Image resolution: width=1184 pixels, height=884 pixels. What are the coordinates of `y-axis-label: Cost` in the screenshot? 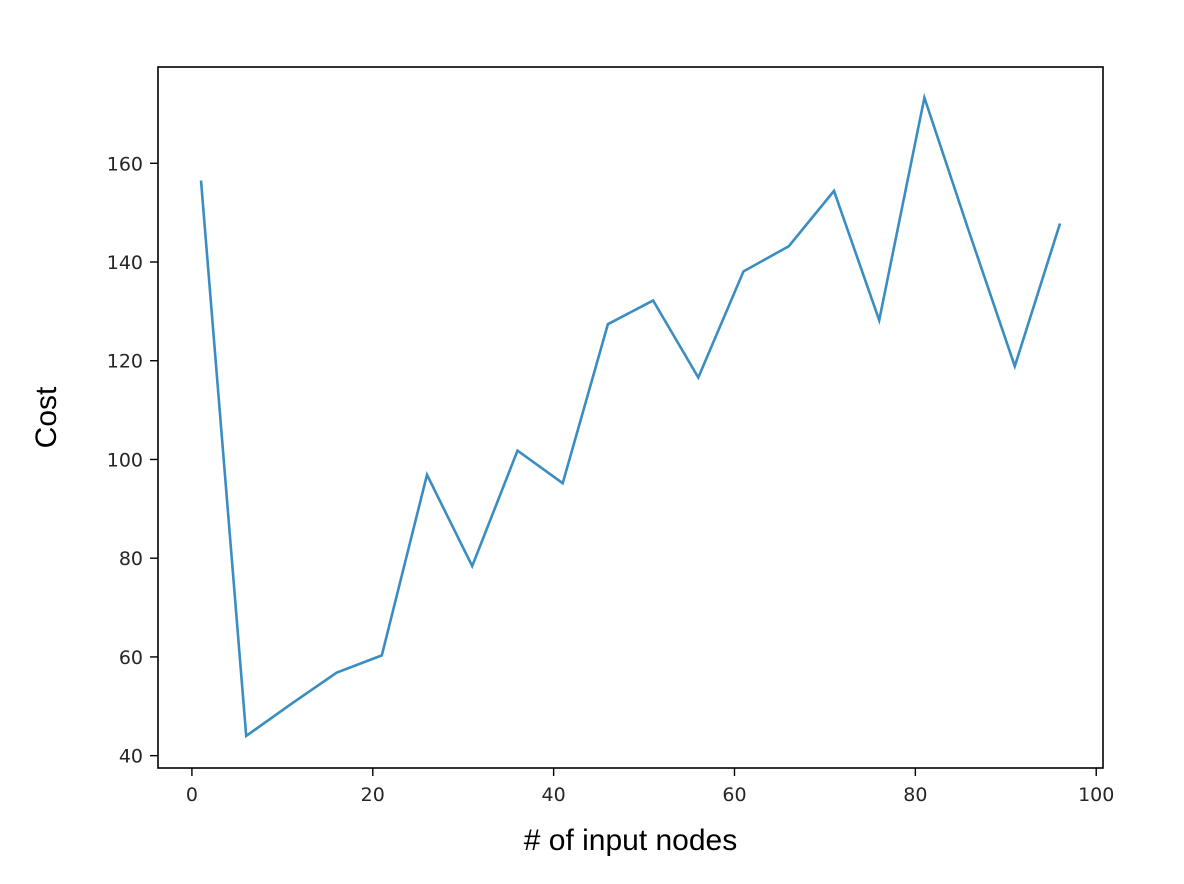 It's located at (46, 417).